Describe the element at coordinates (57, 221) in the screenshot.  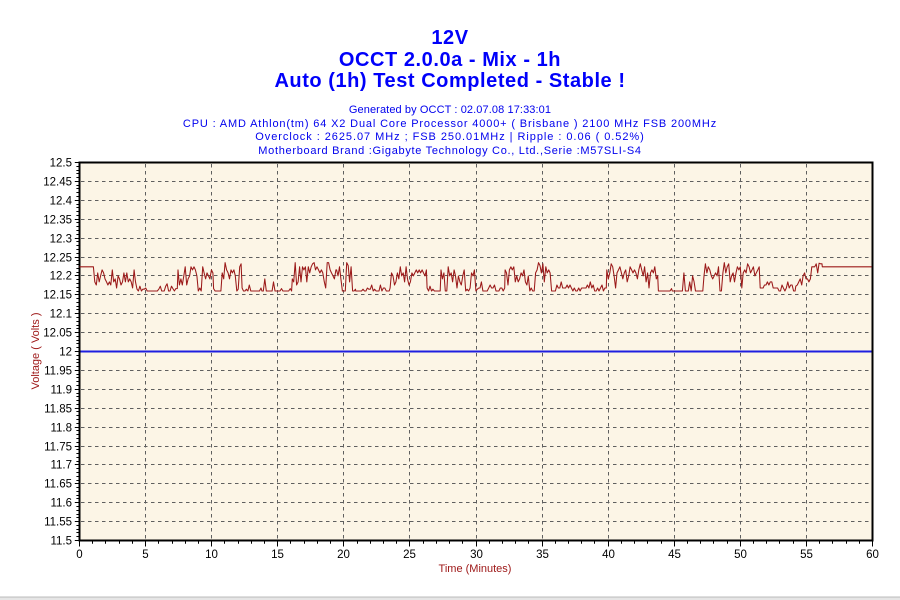
I see `svg-text: 12.35` at that location.